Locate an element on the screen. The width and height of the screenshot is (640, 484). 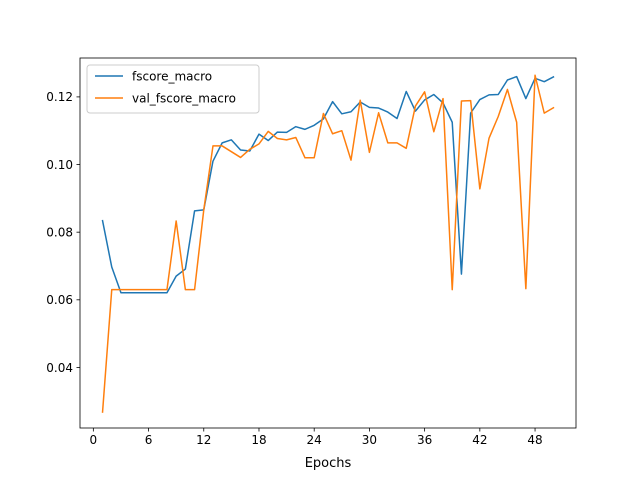
x-axis-ticks: 0 6 12 18 24 30 36 42 48 is located at coordinates (316, 437).